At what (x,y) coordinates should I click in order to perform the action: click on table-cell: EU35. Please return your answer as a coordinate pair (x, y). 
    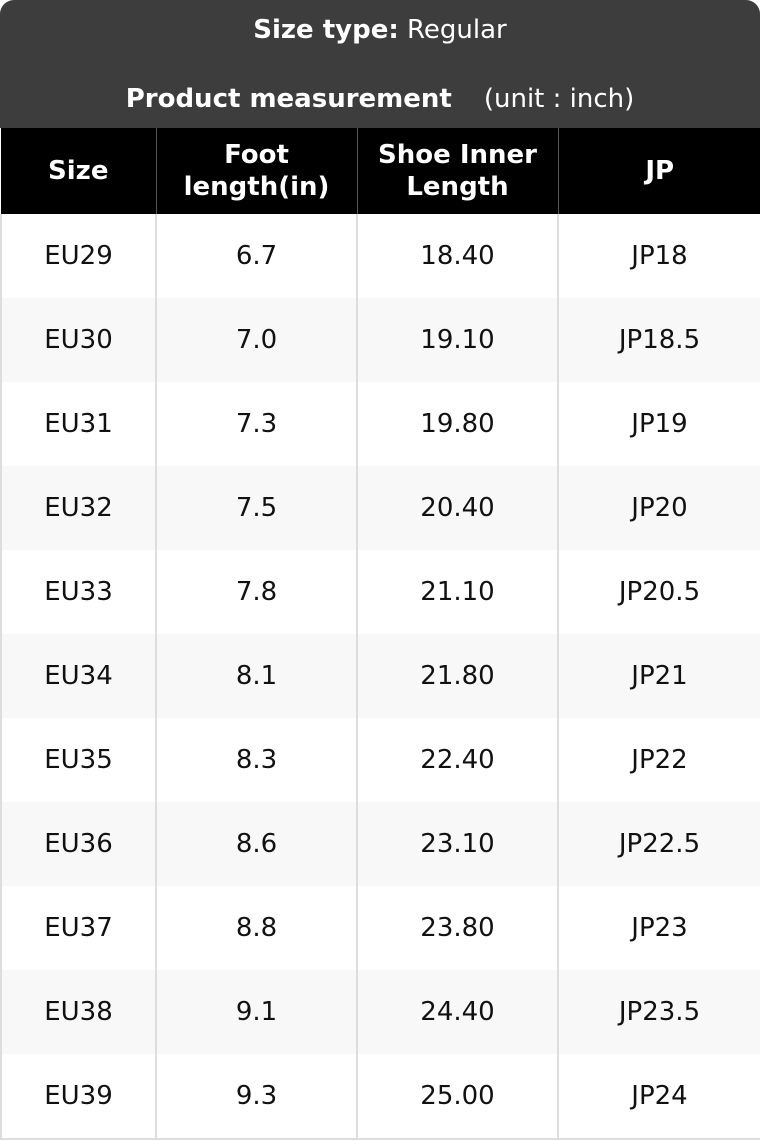
    Looking at the image, I should click on (78, 760).